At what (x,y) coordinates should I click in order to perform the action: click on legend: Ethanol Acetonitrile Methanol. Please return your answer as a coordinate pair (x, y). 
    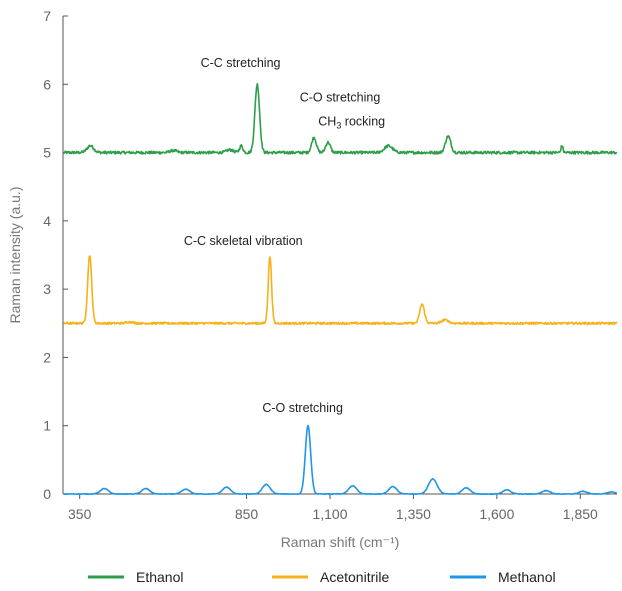
    Looking at the image, I should click on (322, 577).